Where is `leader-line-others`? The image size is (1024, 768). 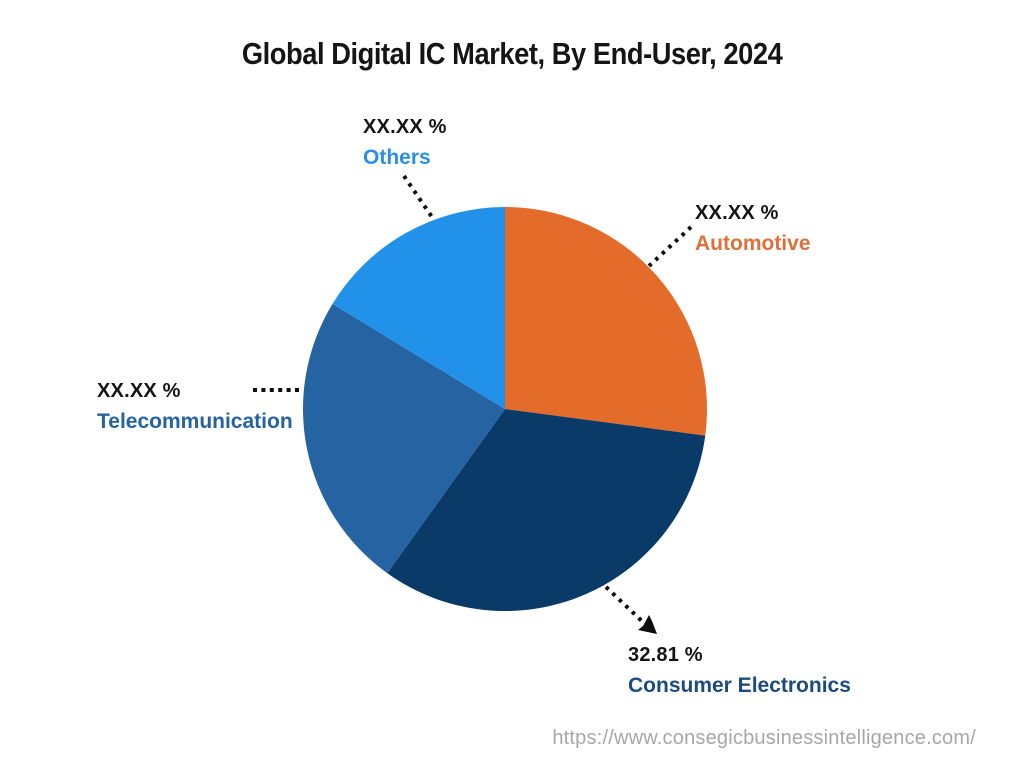
leader-line-others is located at coordinates (419, 198).